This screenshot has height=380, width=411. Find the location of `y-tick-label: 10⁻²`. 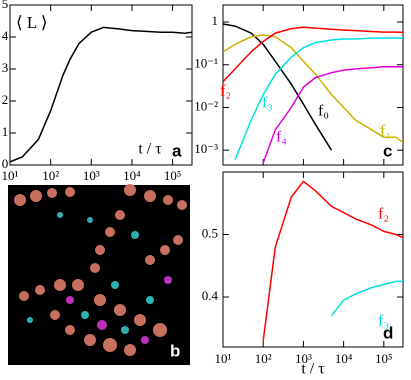

y-tick-label: 10⁻² is located at coordinates (206, 105).